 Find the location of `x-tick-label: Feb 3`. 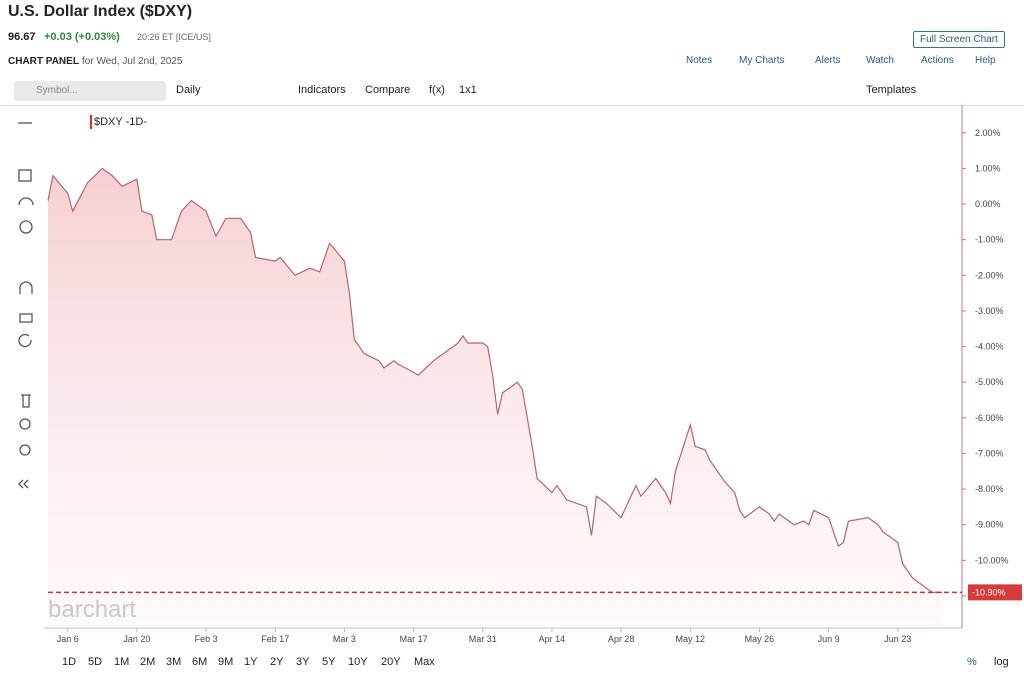

x-tick-label: Feb 3 is located at coordinates (206, 639).